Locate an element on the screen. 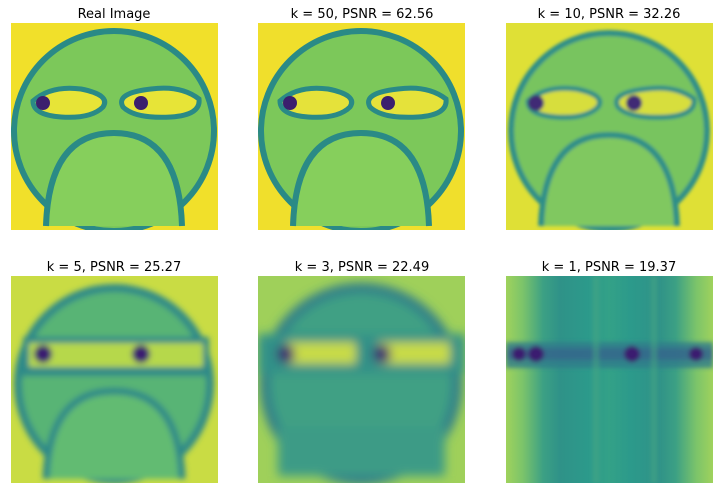  panel-real-image is located at coordinates (114, 126).